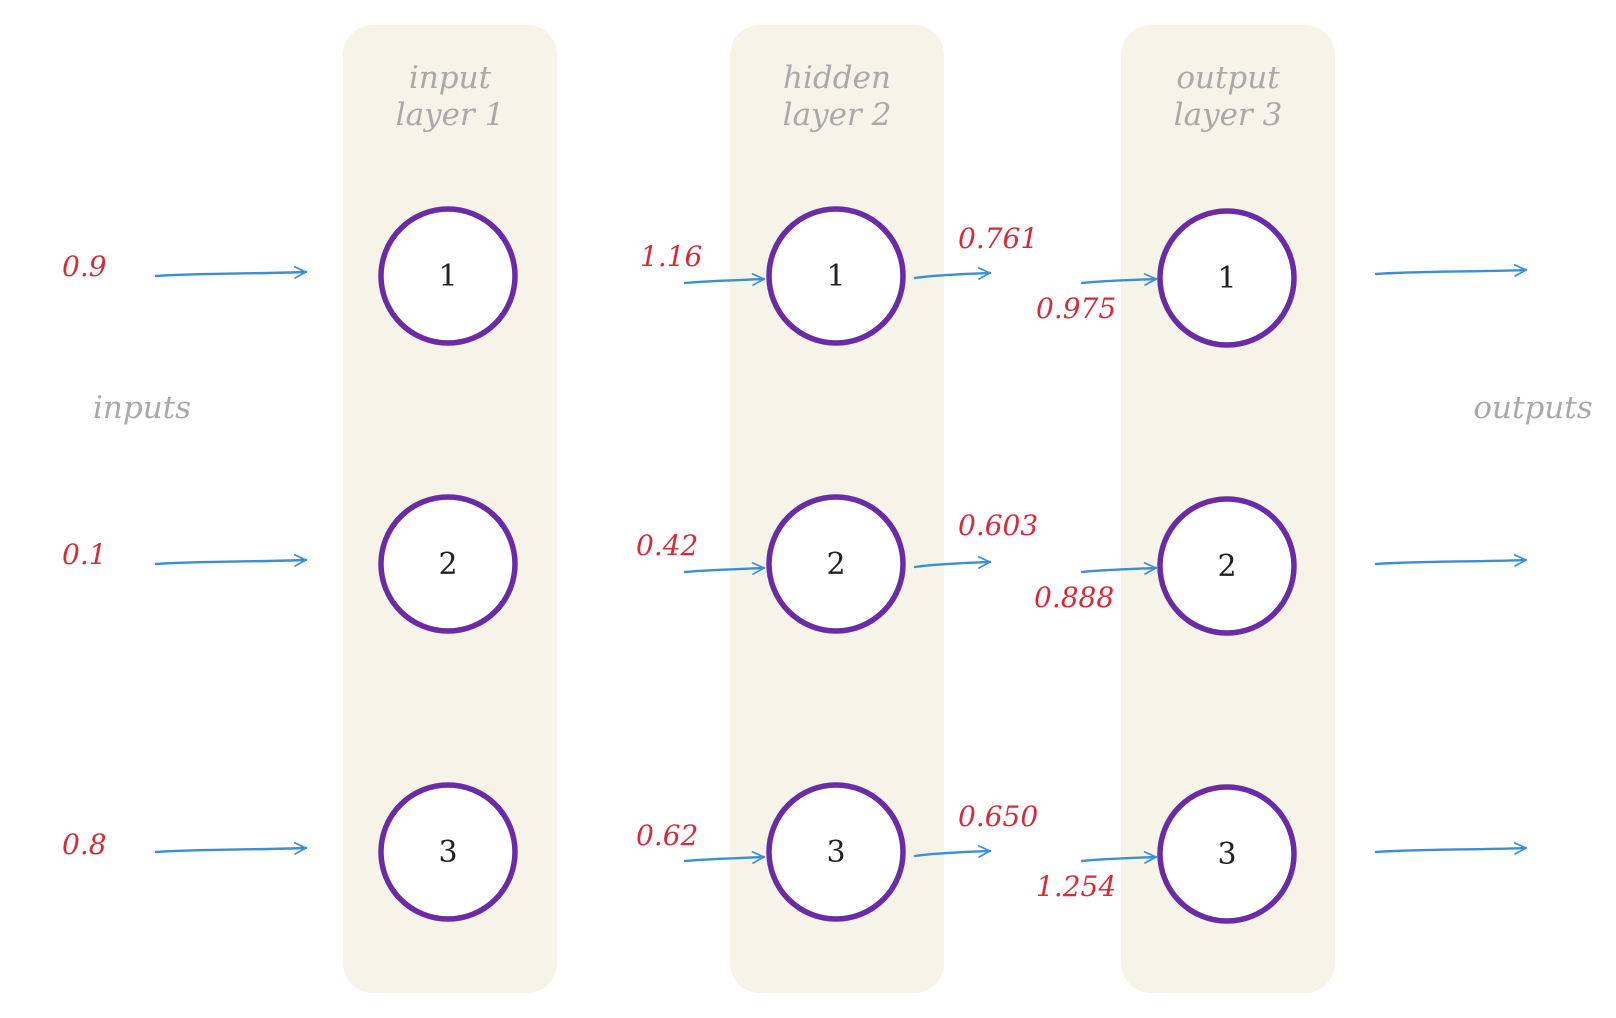 The image size is (1616, 1018). I want to click on hidden-input-value-1: 1.16, so click(671, 256).